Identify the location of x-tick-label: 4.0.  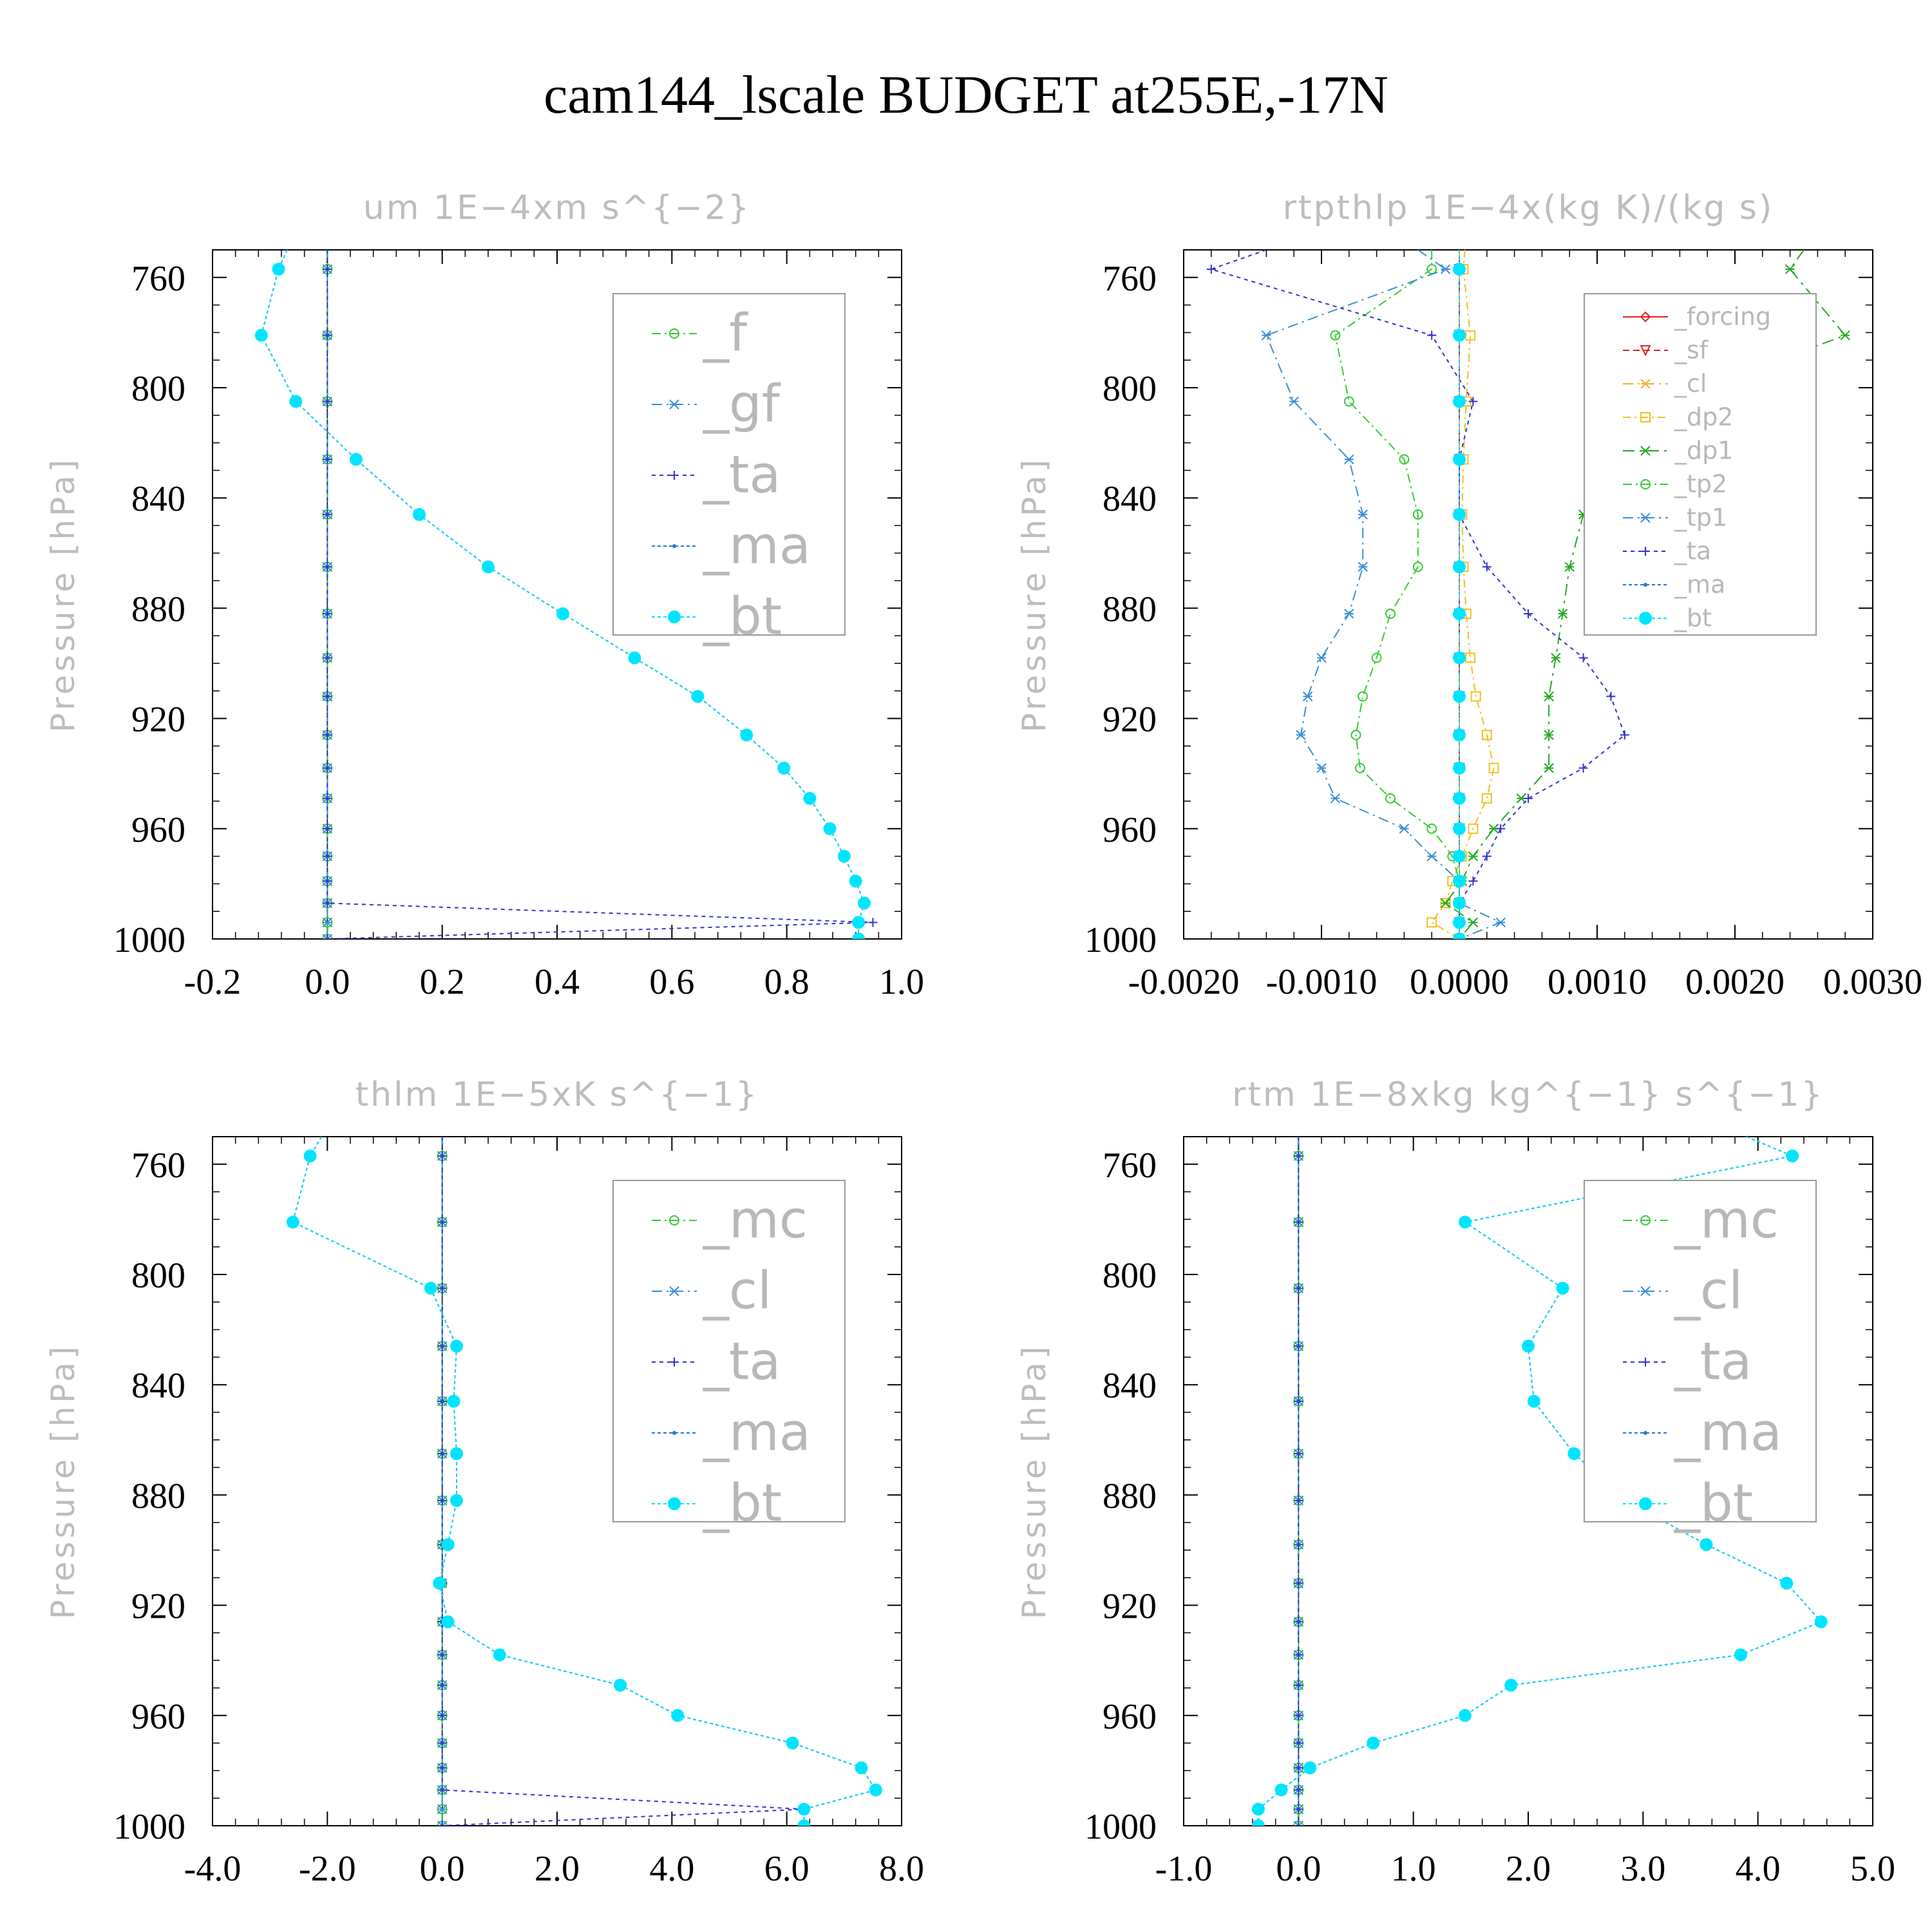
(671, 1869).